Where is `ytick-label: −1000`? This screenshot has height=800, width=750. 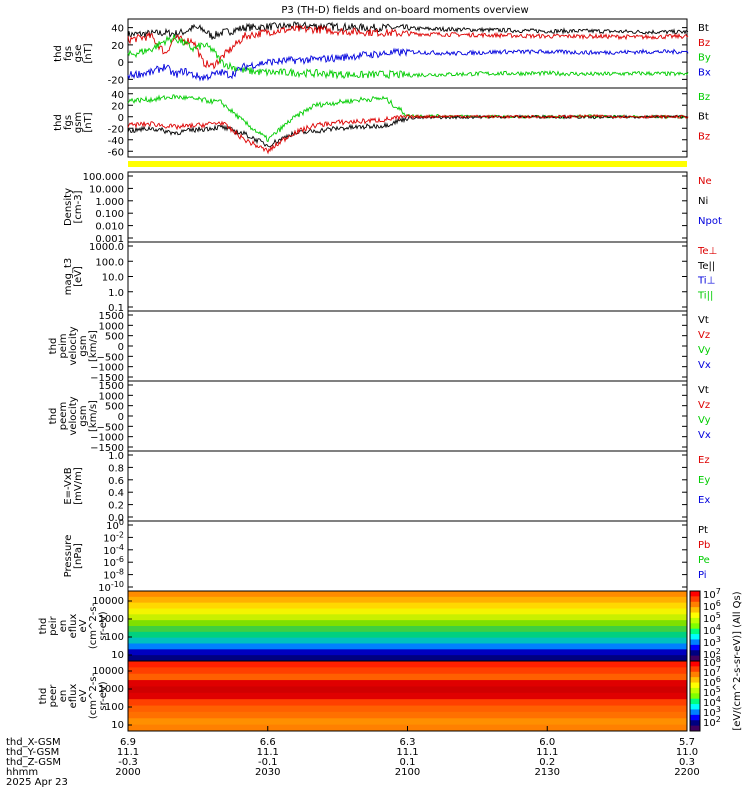
ytick-label: −1000 is located at coordinates (107, 368).